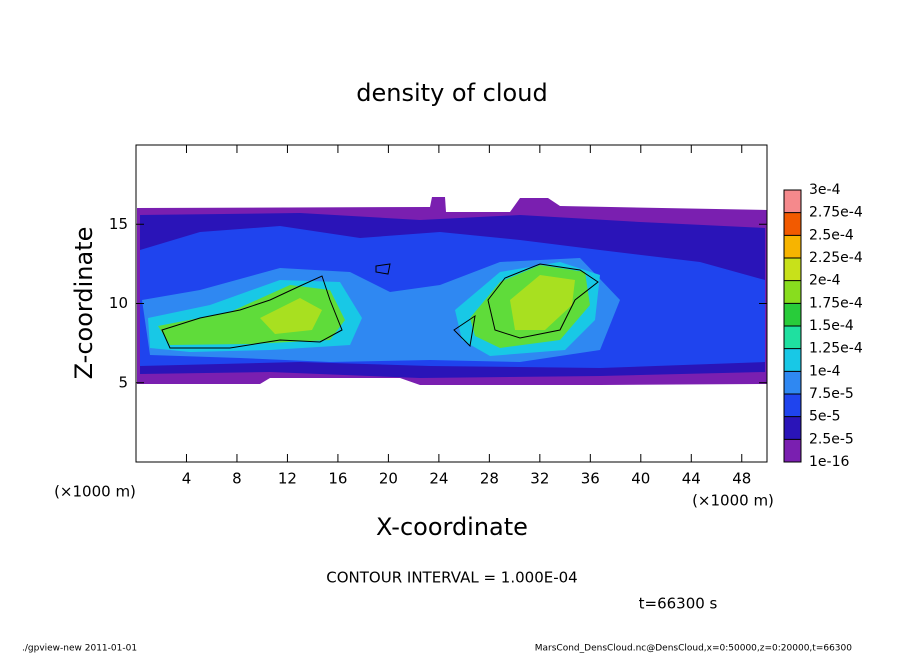  I want to click on x-unit: (×1000 m), so click(733, 501).